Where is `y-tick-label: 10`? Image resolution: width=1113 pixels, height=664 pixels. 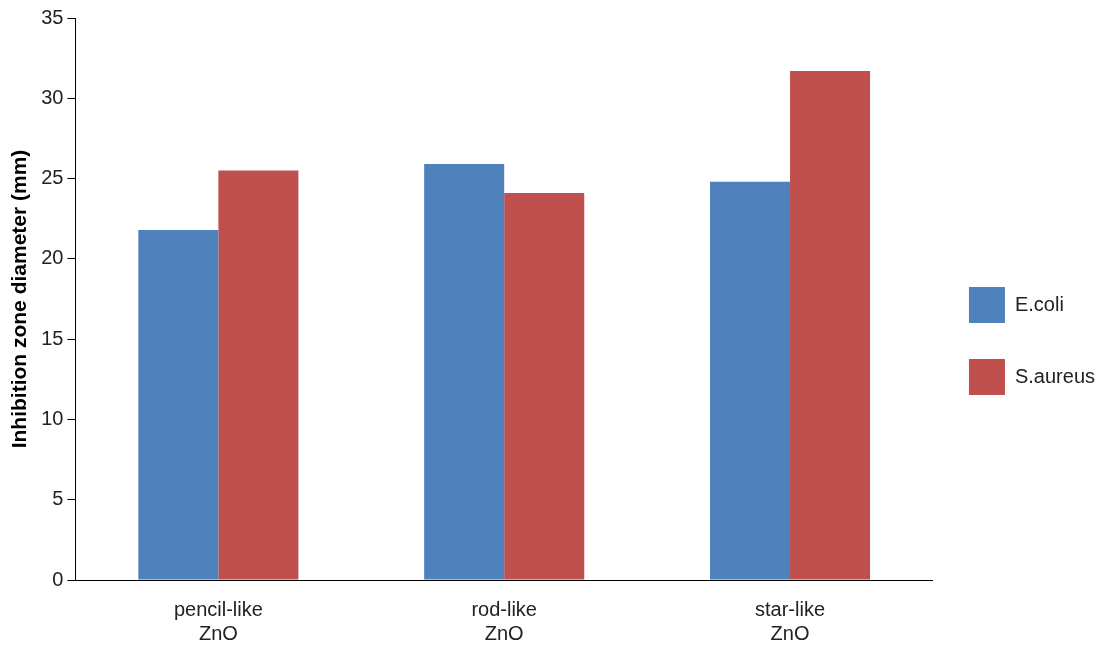 y-tick-label: 10 is located at coordinates (52, 417).